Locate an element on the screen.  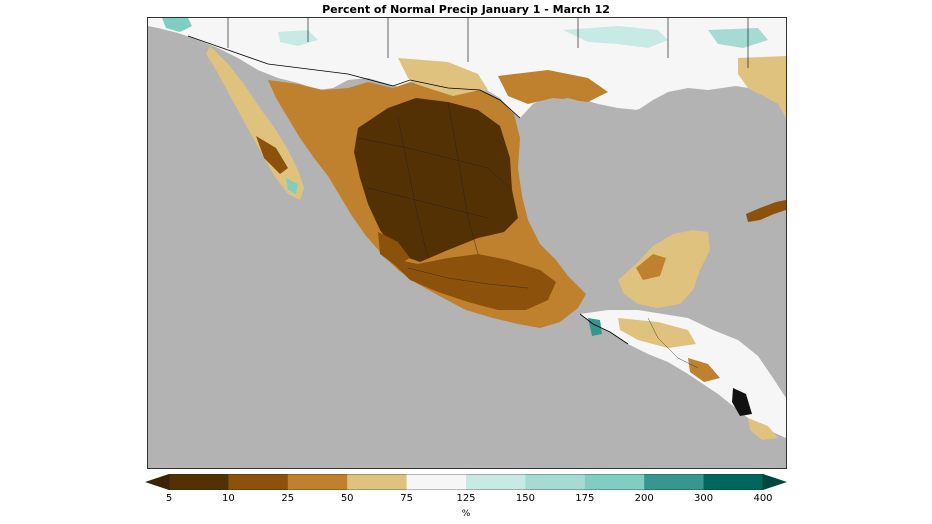
colorbar-over-triangle is located at coordinates (775, 482).